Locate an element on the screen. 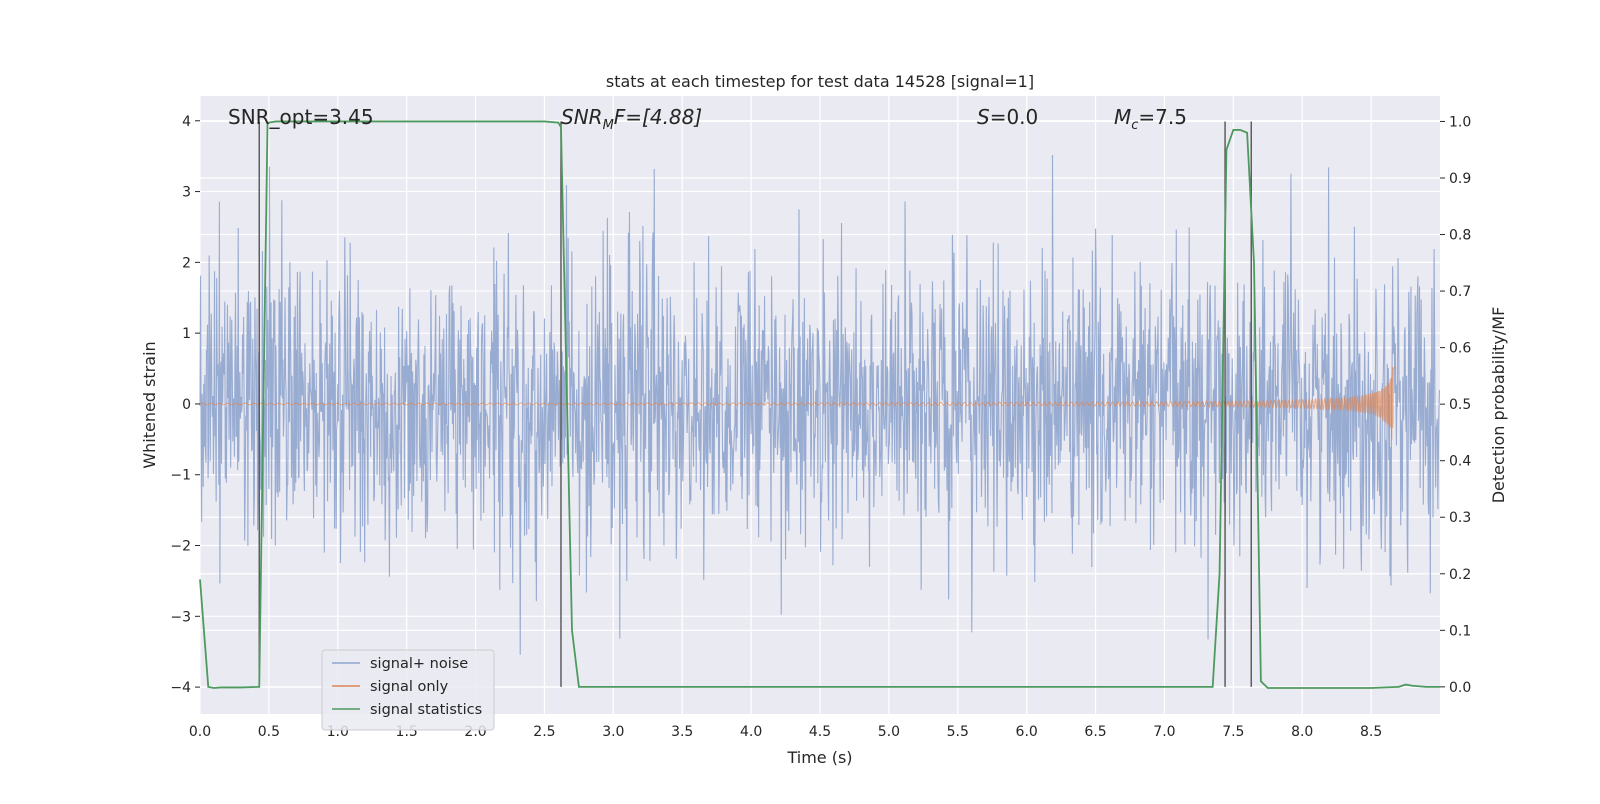 The width and height of the screenshot is (1600, 804). annotation-s: S=0.0 is located at coordinates (1007, 117).